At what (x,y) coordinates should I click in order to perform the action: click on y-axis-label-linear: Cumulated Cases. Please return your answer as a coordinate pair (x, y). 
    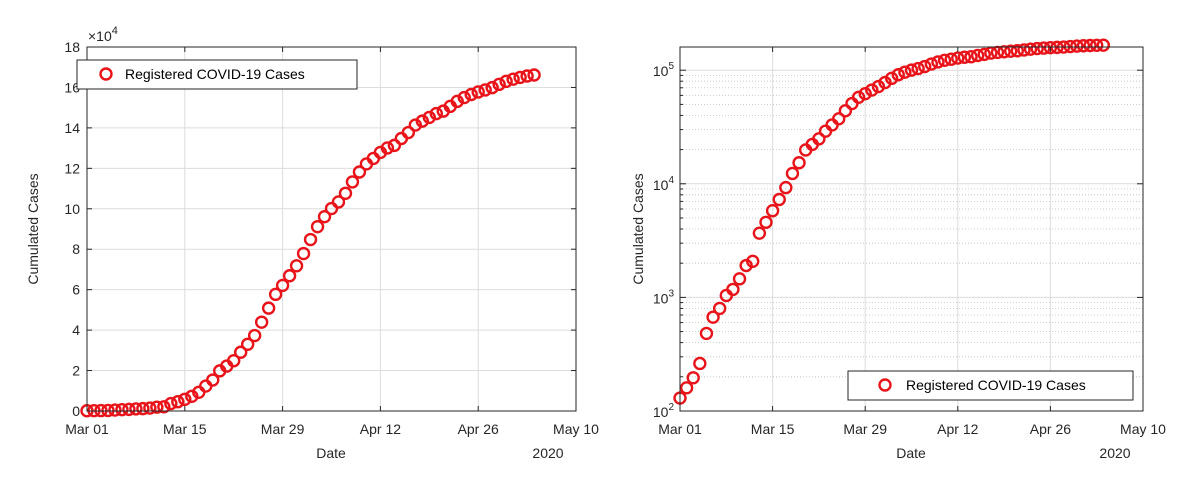
    Looking at the image, I should click on (33, 228).